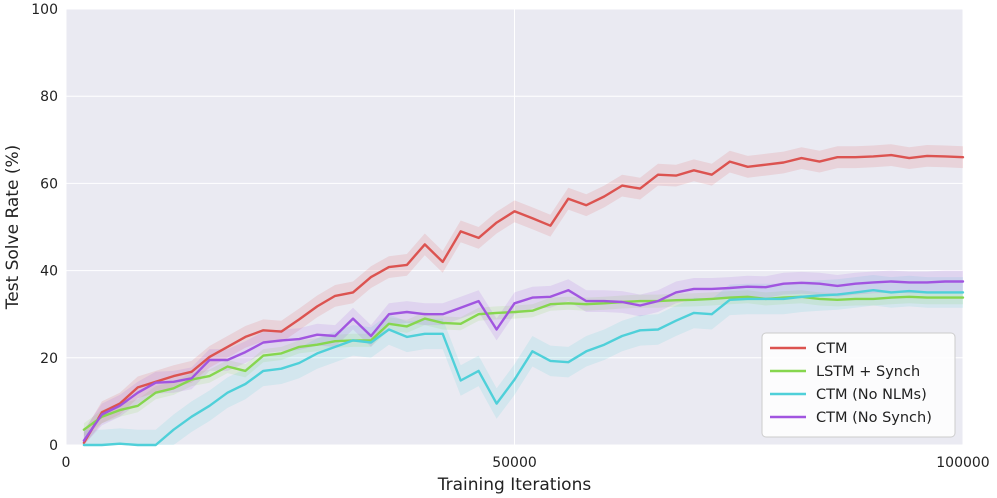 This screenshot has width=997, height=498. What do you see at coordinates (962, 463) in the screenshot?
I see `x-tick-label: 100000` at bounding box center [962, 463].